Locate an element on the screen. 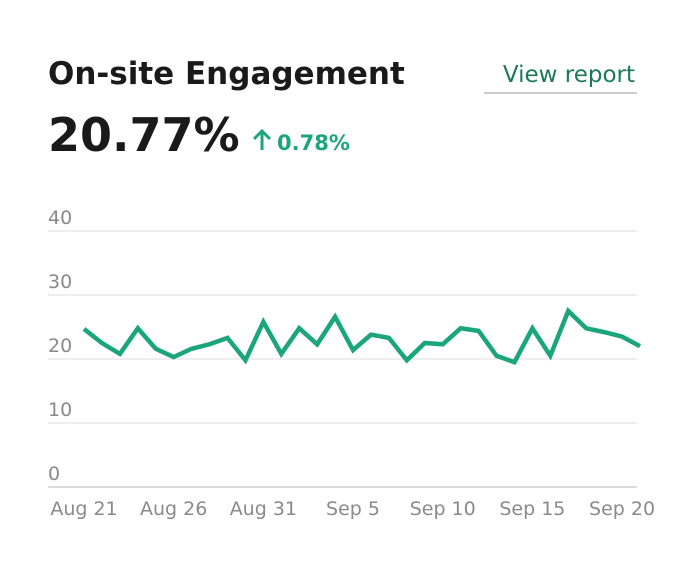 This screenshot has height=576, width=686. x-tick-label: Sep 15 is located at coordinates (532, 509).